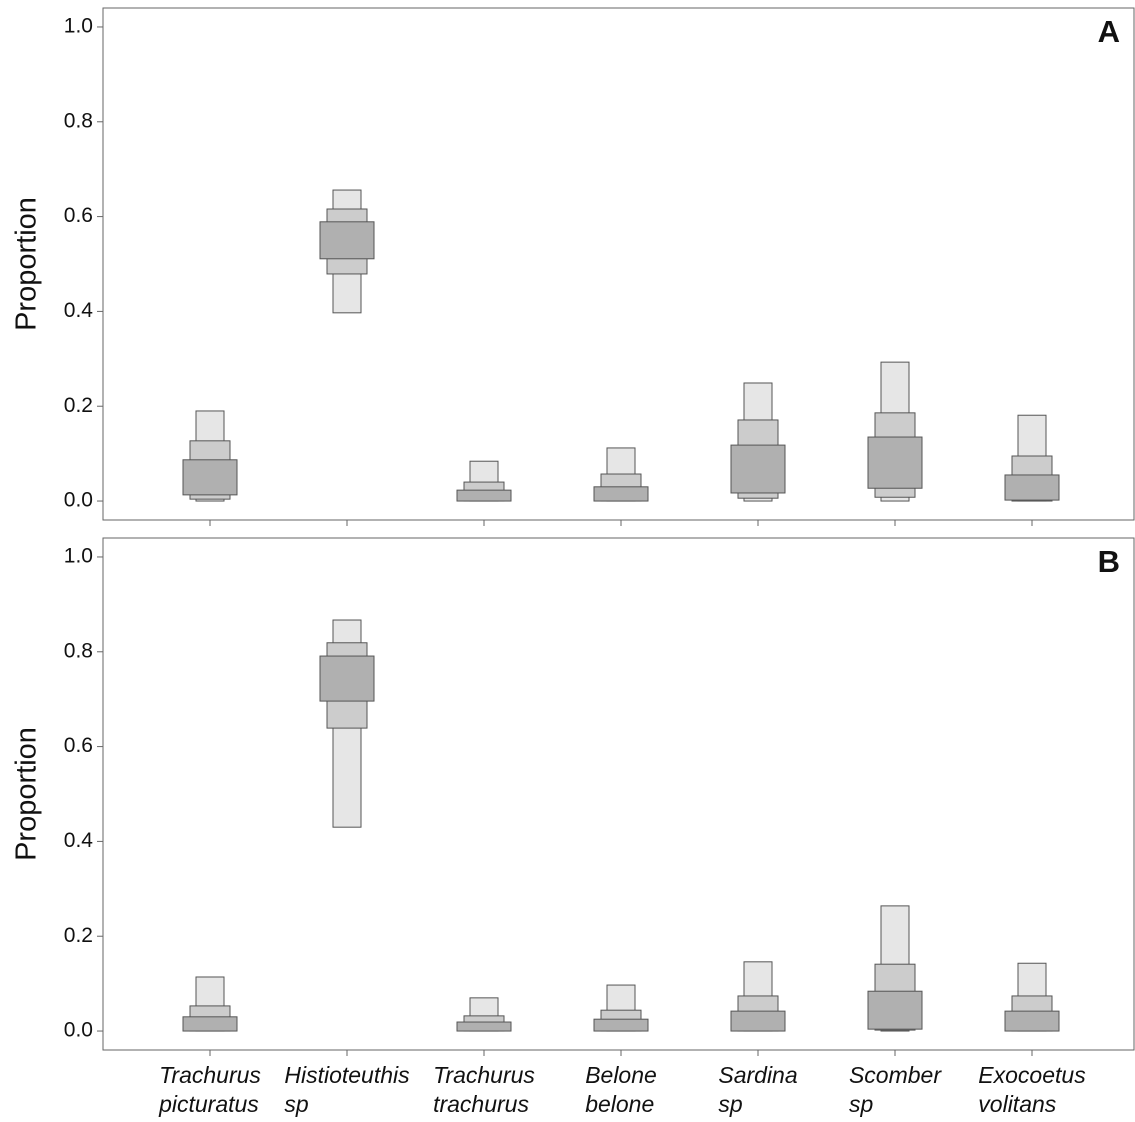 Image resolution: width=1135 pixels, height=1122 pixels. I want to click on x-tick-label-line: picturatus, so click(208, 1104).